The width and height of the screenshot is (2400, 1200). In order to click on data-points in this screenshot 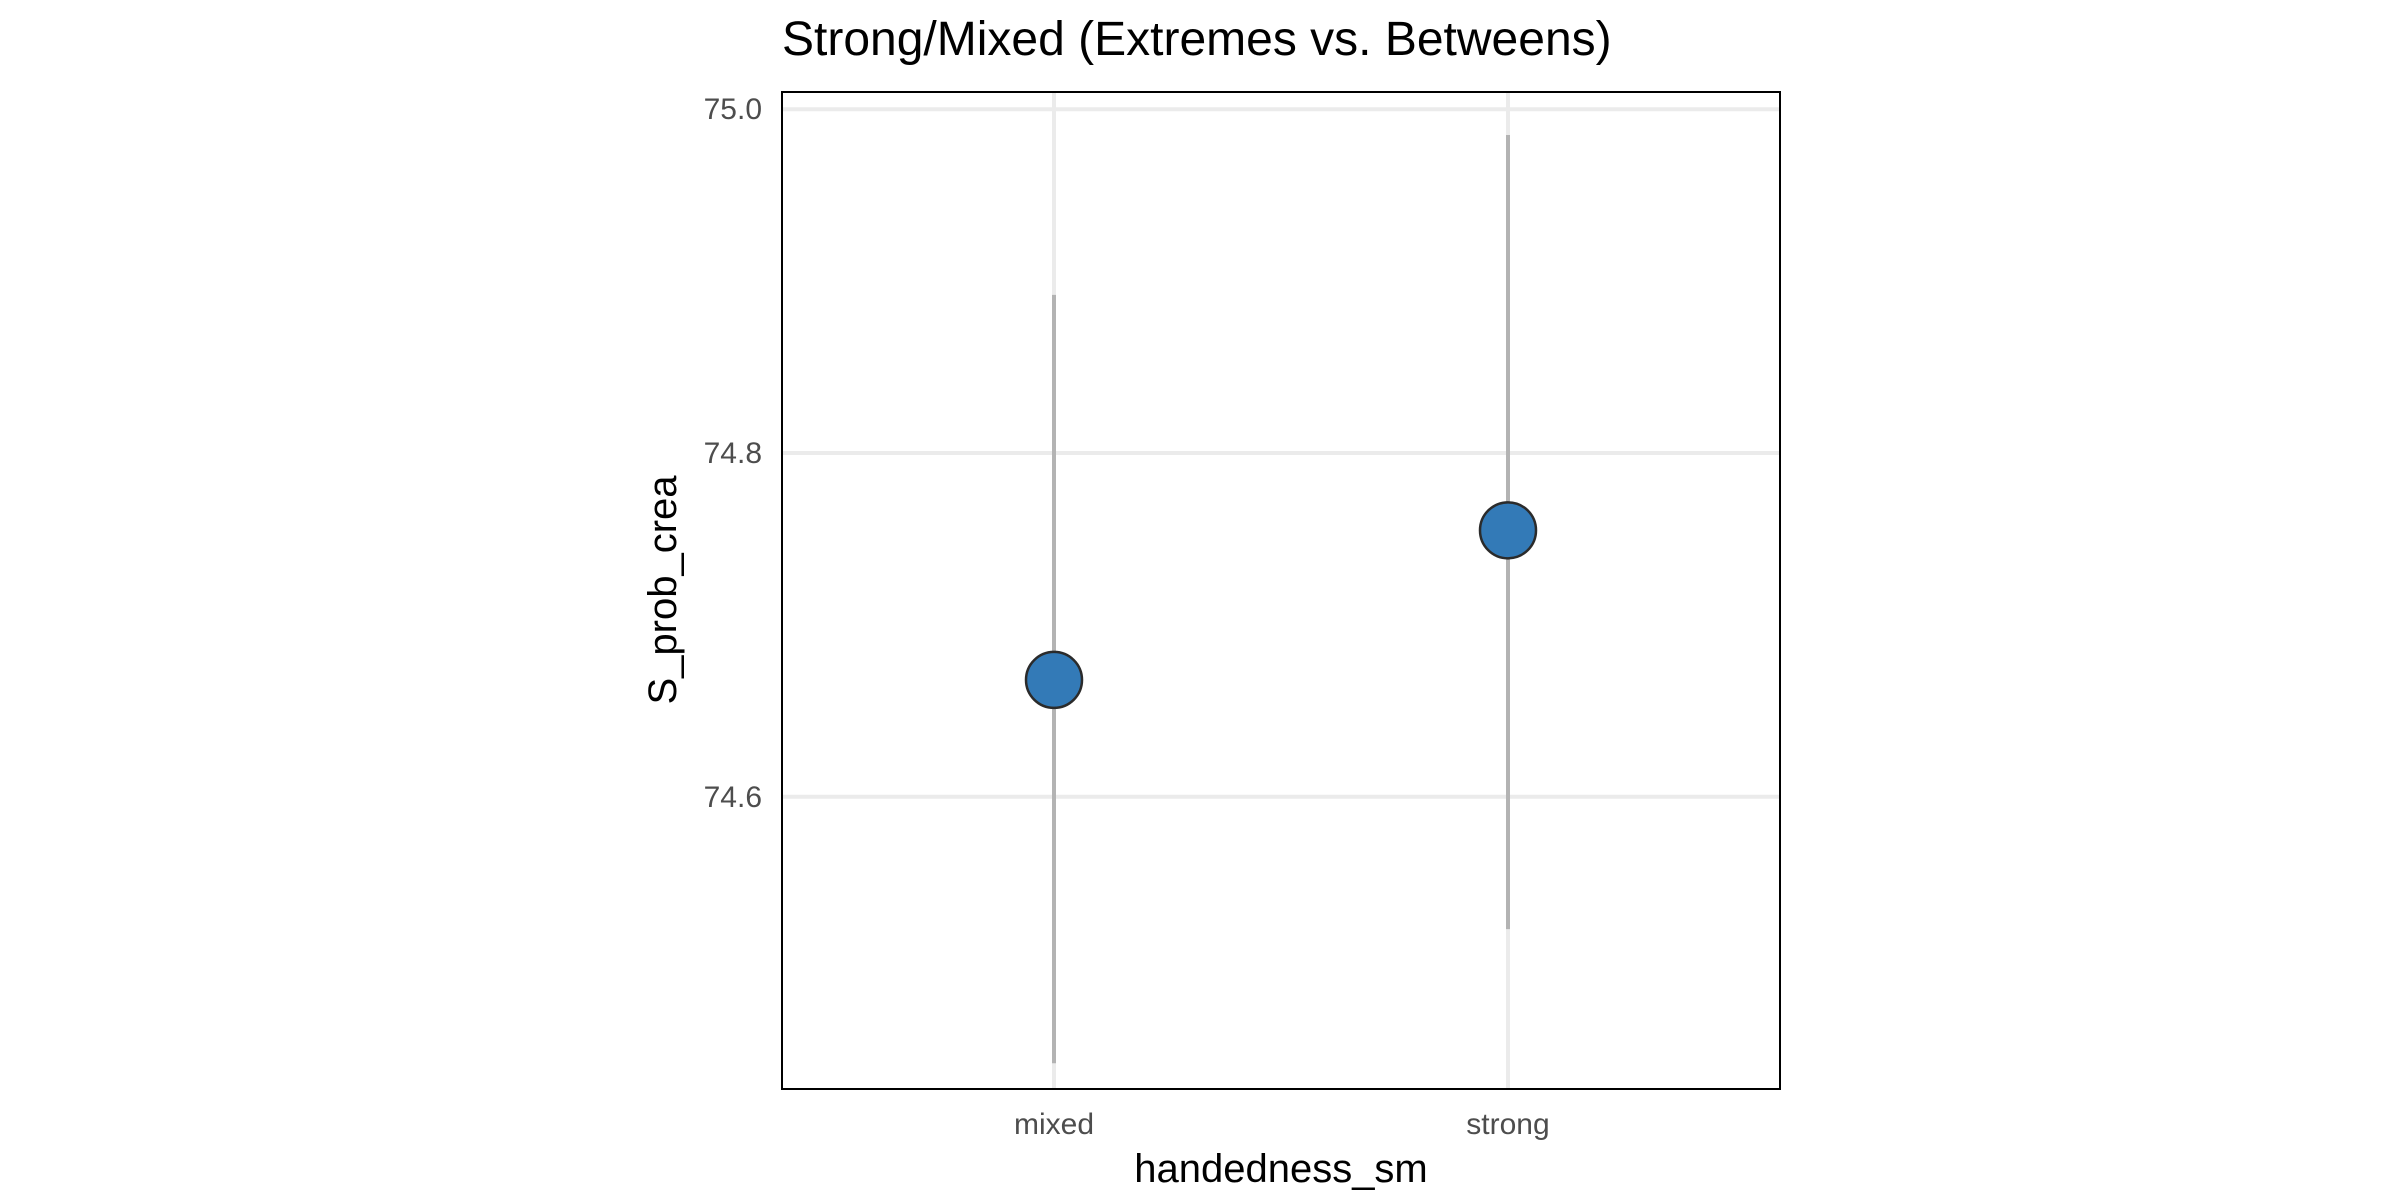, I will do `click(1281, 605)`.